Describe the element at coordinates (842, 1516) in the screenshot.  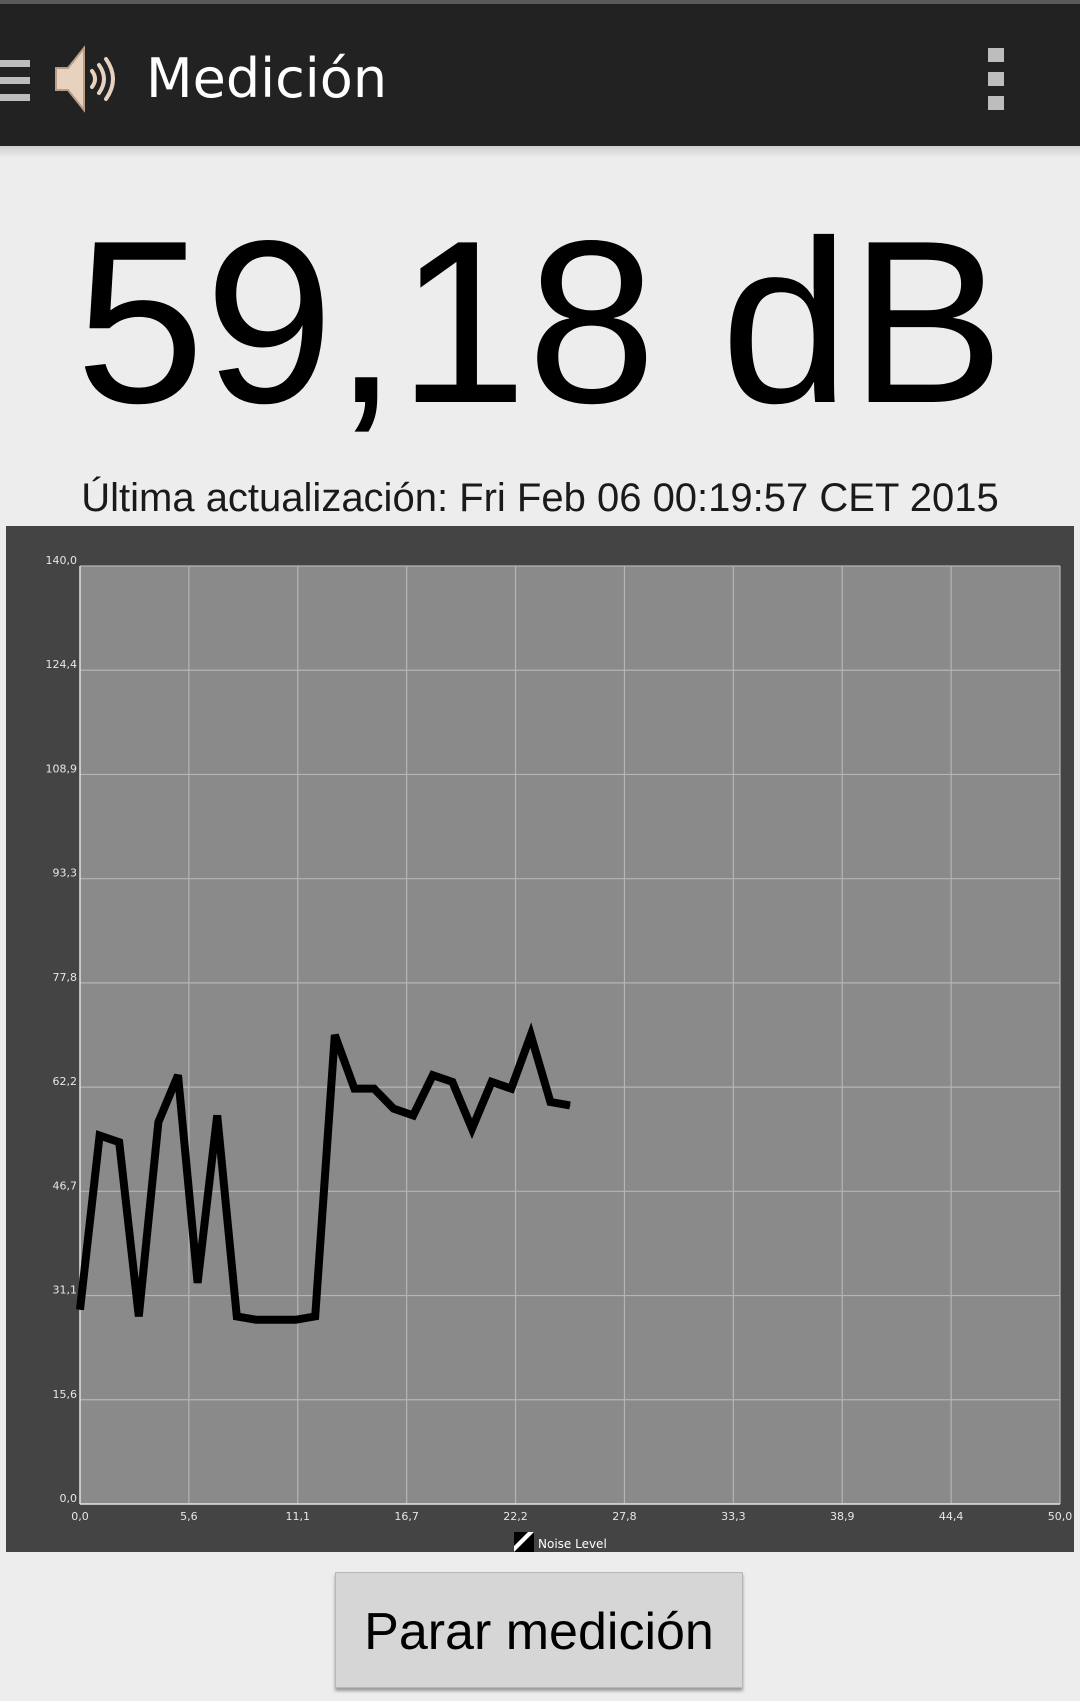
I see `x-tick-label: 38,9` at that location.